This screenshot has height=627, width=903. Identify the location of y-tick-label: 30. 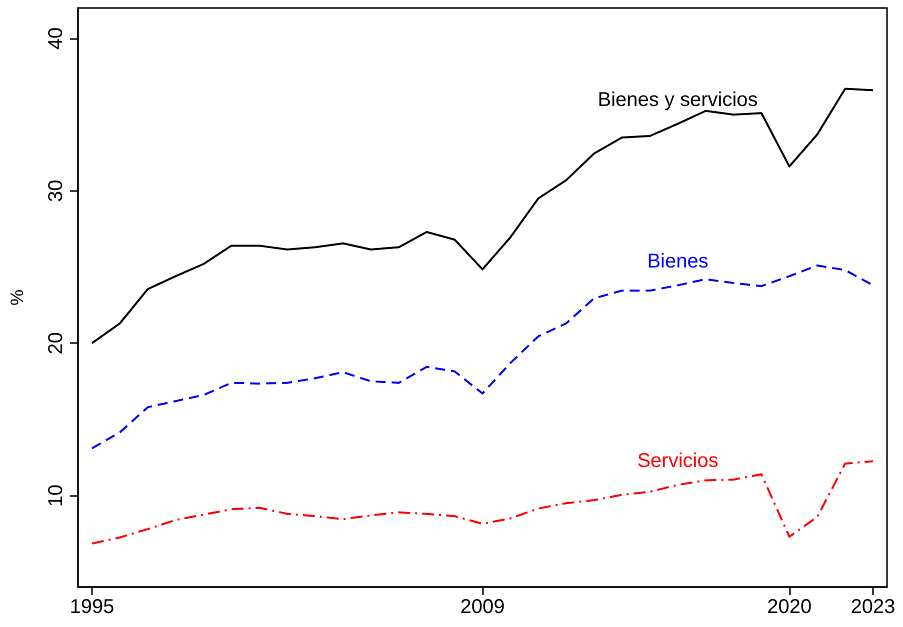
(56, 191).